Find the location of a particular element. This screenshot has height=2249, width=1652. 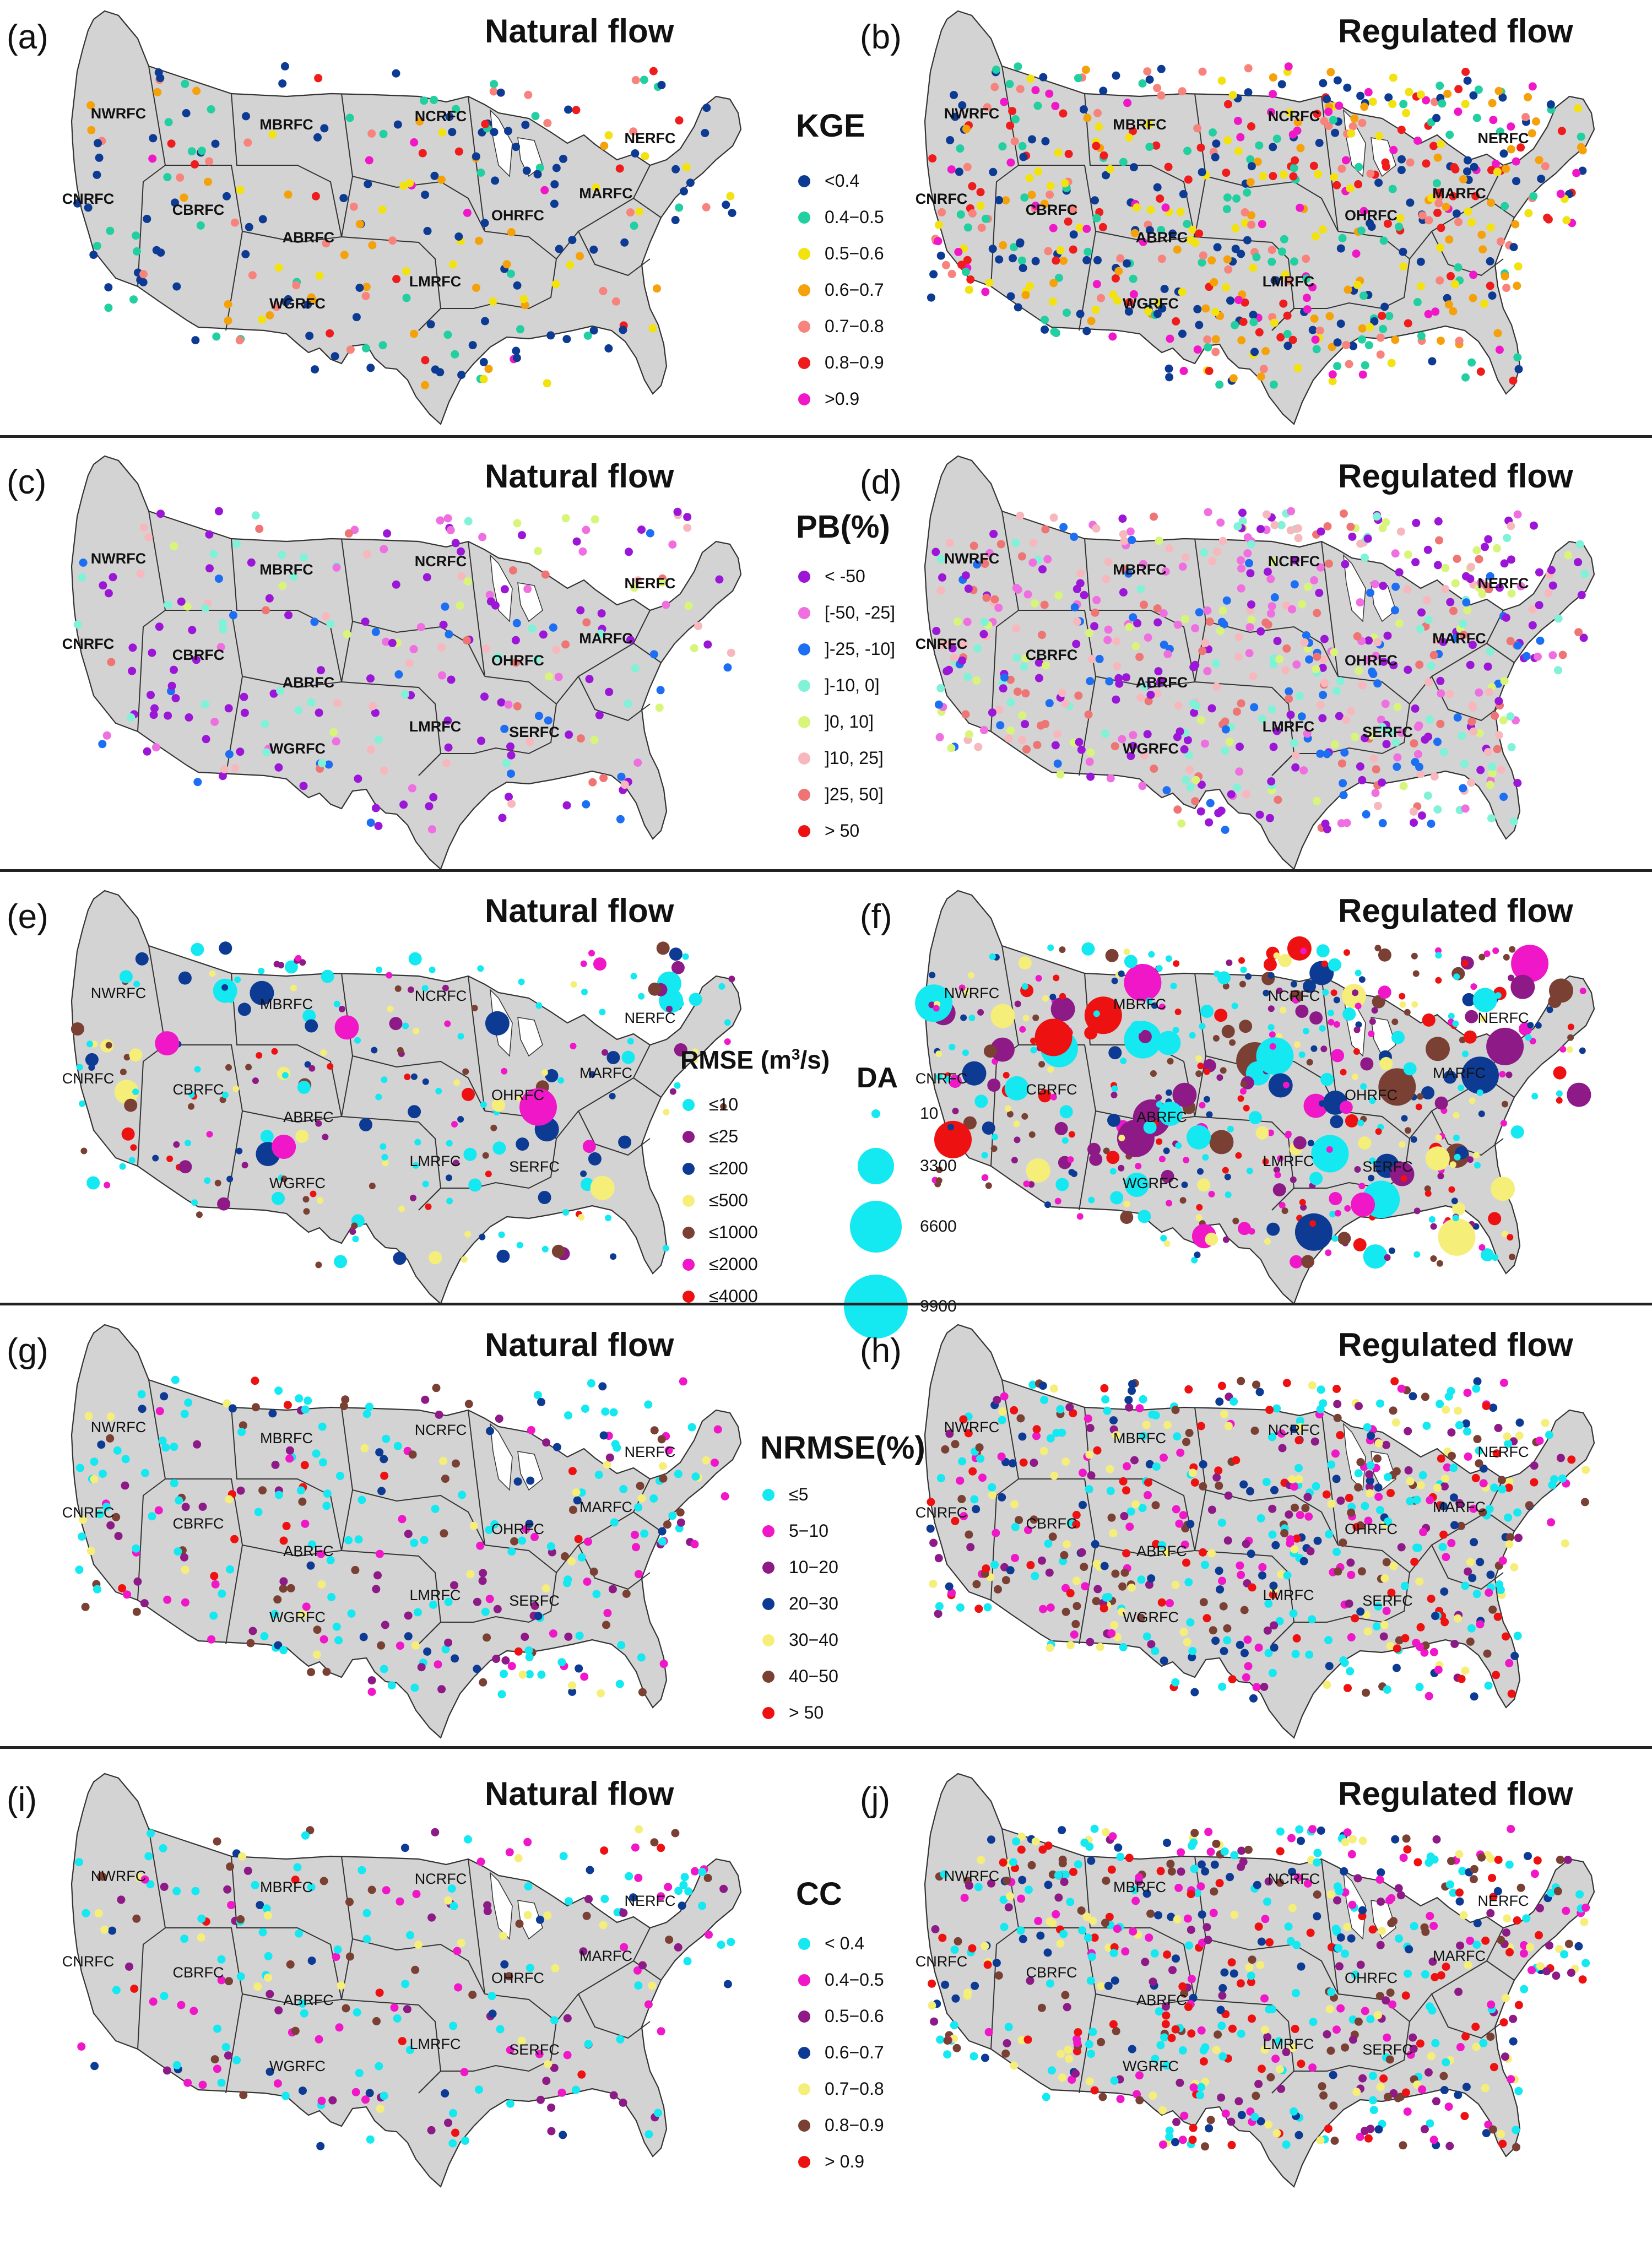

legend-item: 10−20 is located at coordinates (831, 1568).